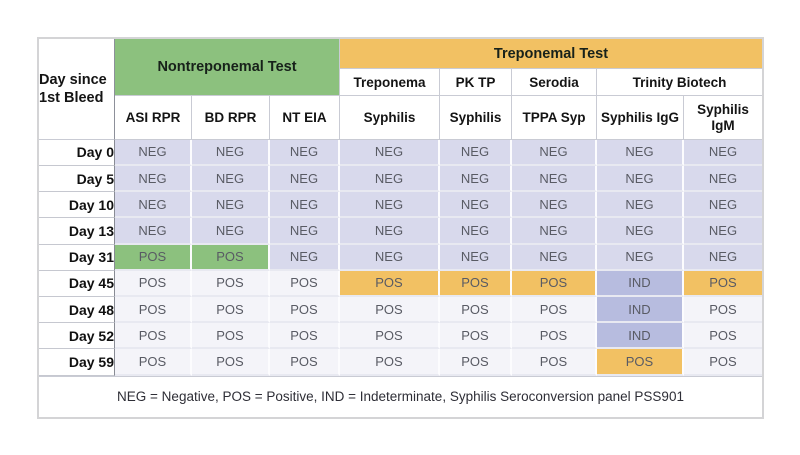  What do you see at coordinates (554, 83) in the screenshot?
I see `vendor-header-serodia: Serodia` at bounding box center [554, 83].